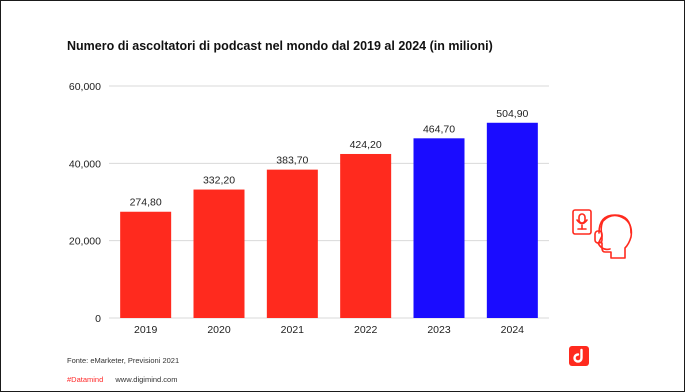 This screenshot has height=392, width=685. I want to click on y-tick-label: 60,000, so click(85, 87).